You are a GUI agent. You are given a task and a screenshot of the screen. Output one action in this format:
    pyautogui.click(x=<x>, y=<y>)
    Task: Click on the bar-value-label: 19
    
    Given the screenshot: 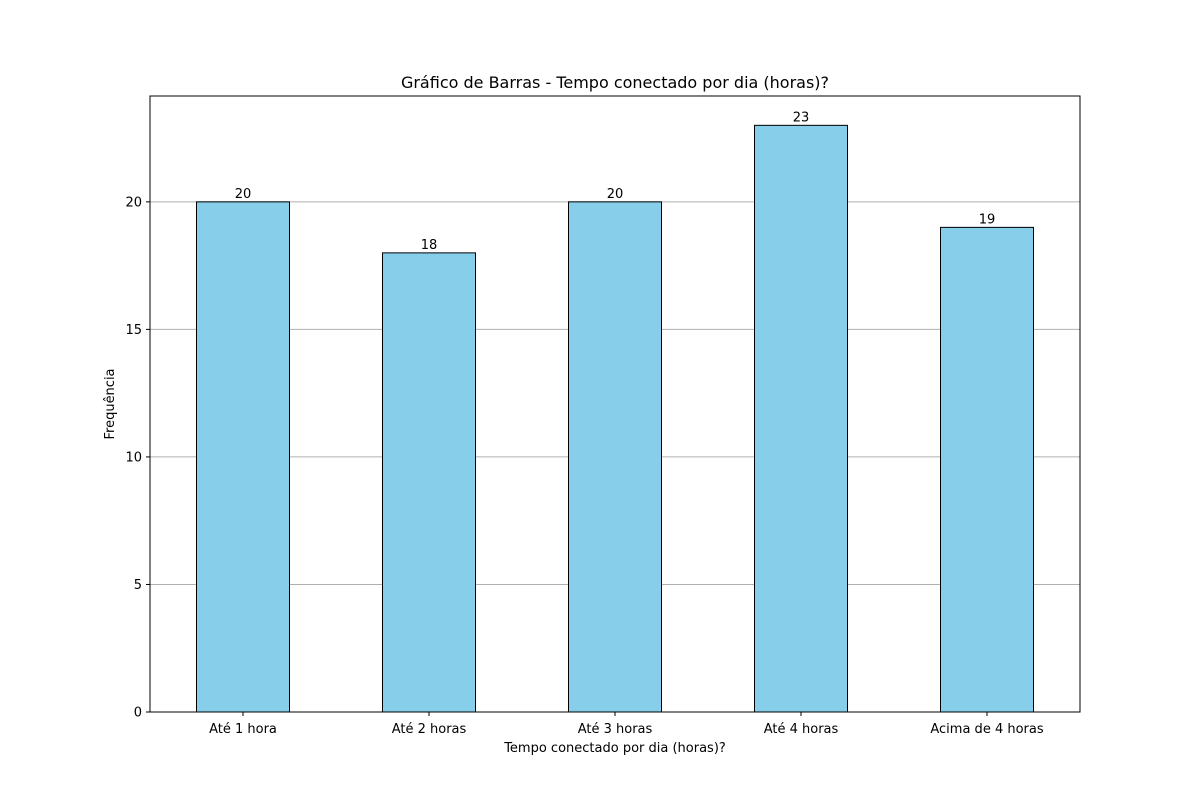 What is the action you would take?
    pyautogui.click(x=987, y=219)
    